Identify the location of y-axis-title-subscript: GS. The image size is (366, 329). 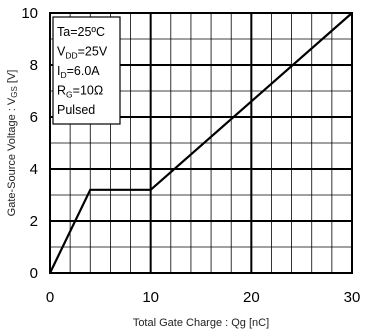
(14, 92).